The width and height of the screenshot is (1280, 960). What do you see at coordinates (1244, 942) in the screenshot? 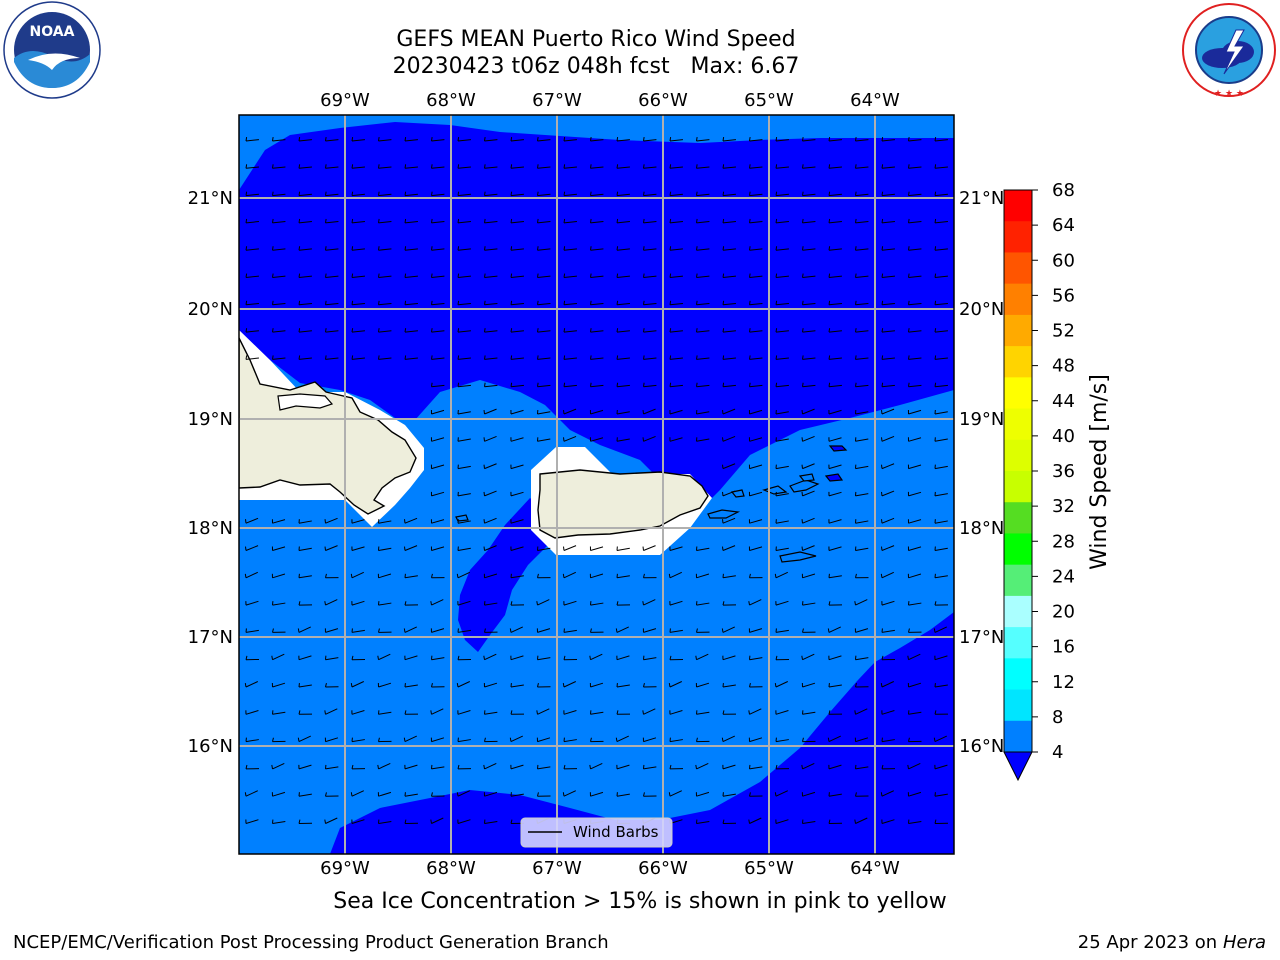
I see `footer-host: Hera` at bounding box center [1244, 942].